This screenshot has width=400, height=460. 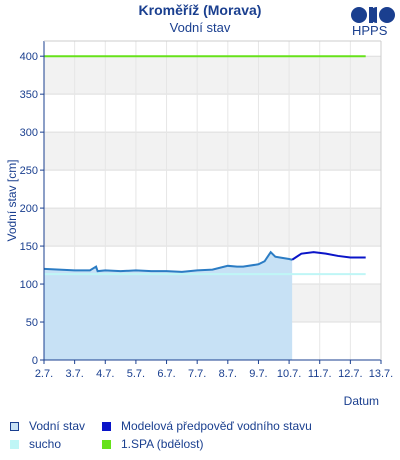 I want to click on legend-label: Modelová předpověď vodního stavu, so click(x=216, y=426).